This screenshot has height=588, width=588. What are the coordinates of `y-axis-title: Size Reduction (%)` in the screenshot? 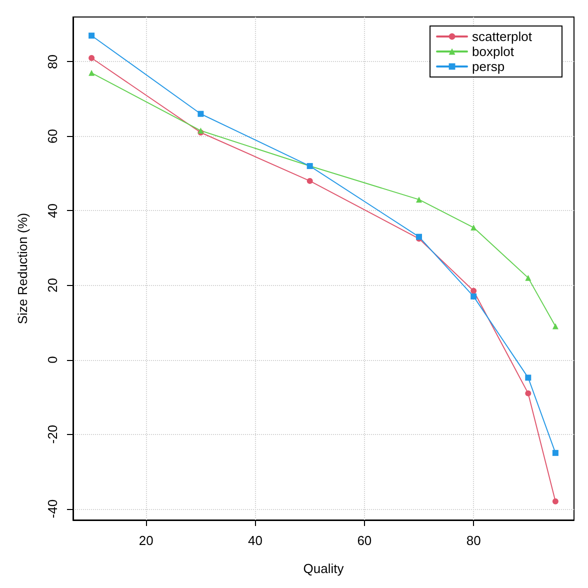 It's located at (22, 268).